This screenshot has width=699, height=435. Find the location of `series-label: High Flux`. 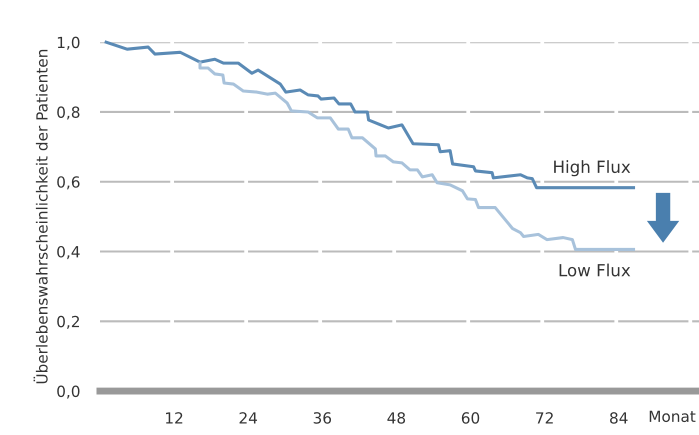

series-label: High Flux is located at coordinates (592, 168).